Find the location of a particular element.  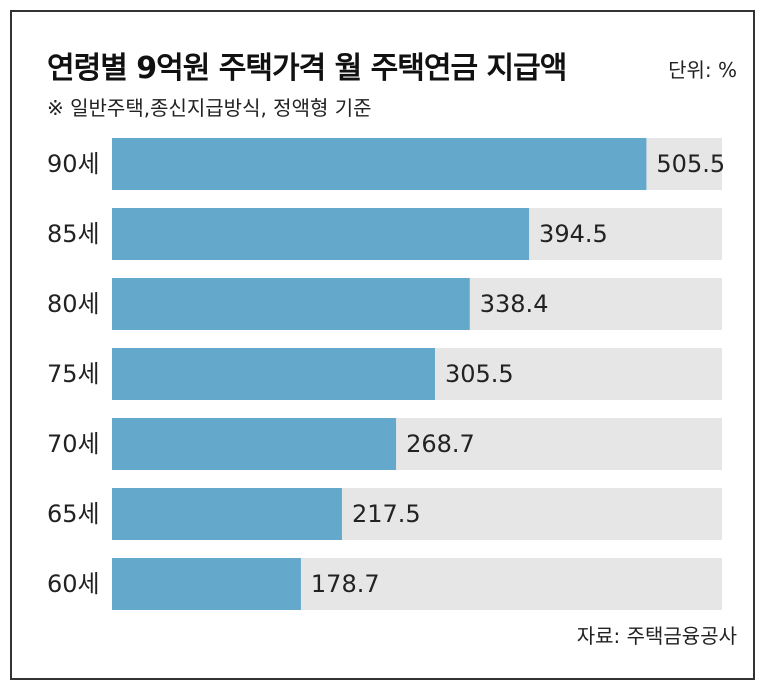

value-label: 505.5 is located at coordinates (690, 164).